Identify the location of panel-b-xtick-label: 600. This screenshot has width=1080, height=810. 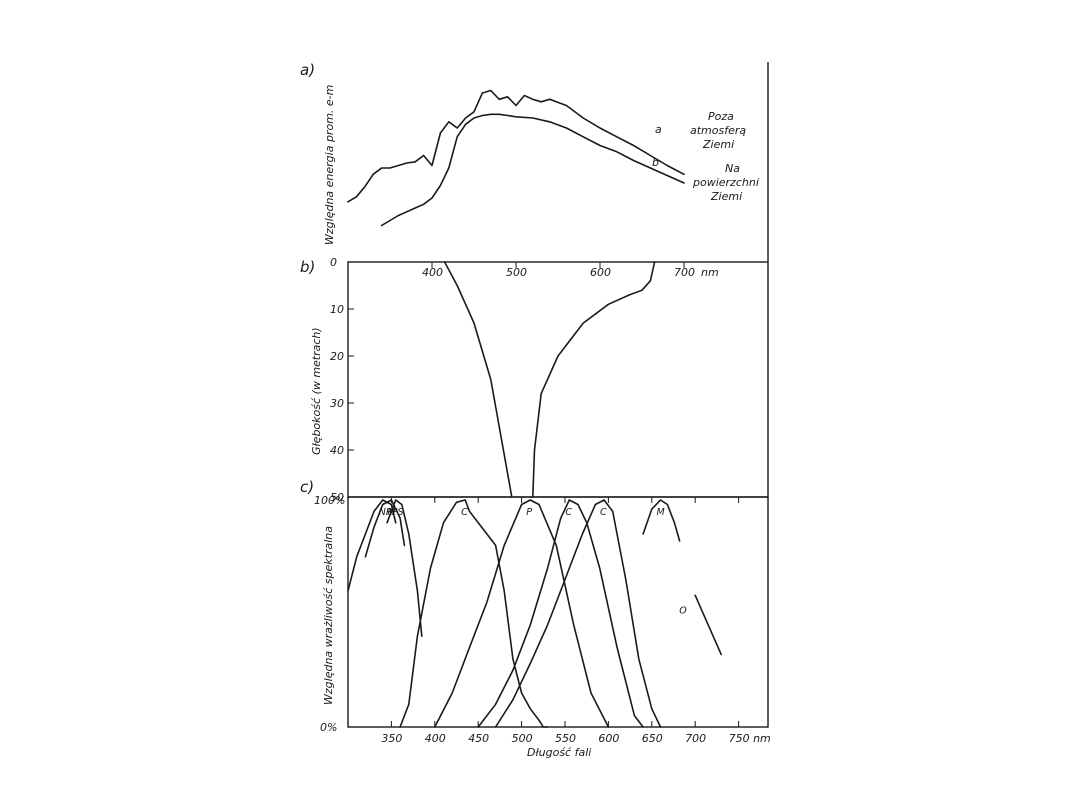
(600, 272).